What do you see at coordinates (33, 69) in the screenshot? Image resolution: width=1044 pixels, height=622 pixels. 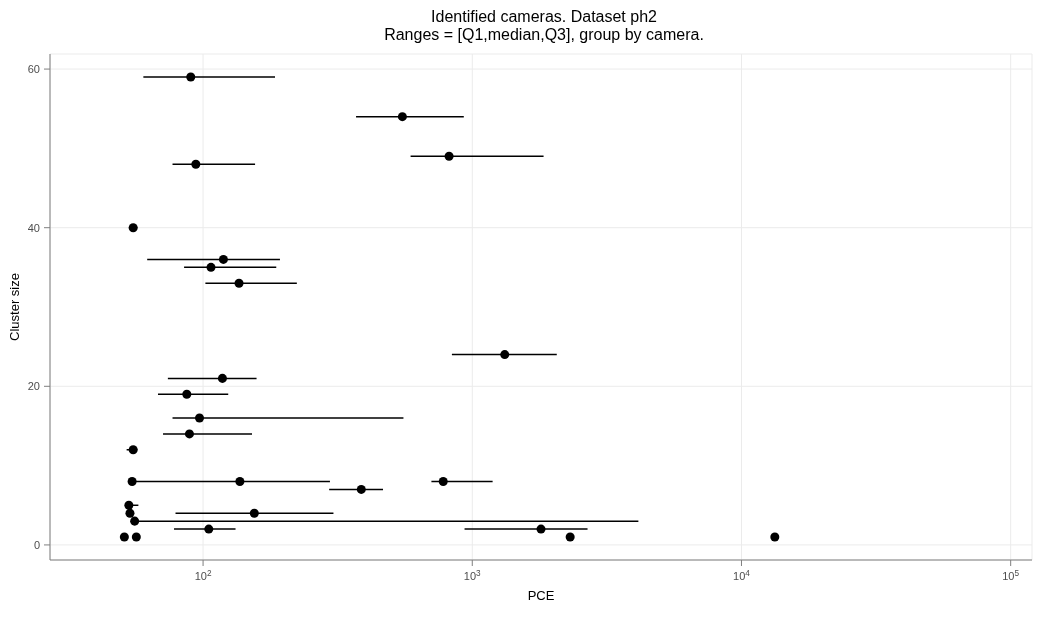 I see `y-tick-label: 60` at bounding box center [33, 69].